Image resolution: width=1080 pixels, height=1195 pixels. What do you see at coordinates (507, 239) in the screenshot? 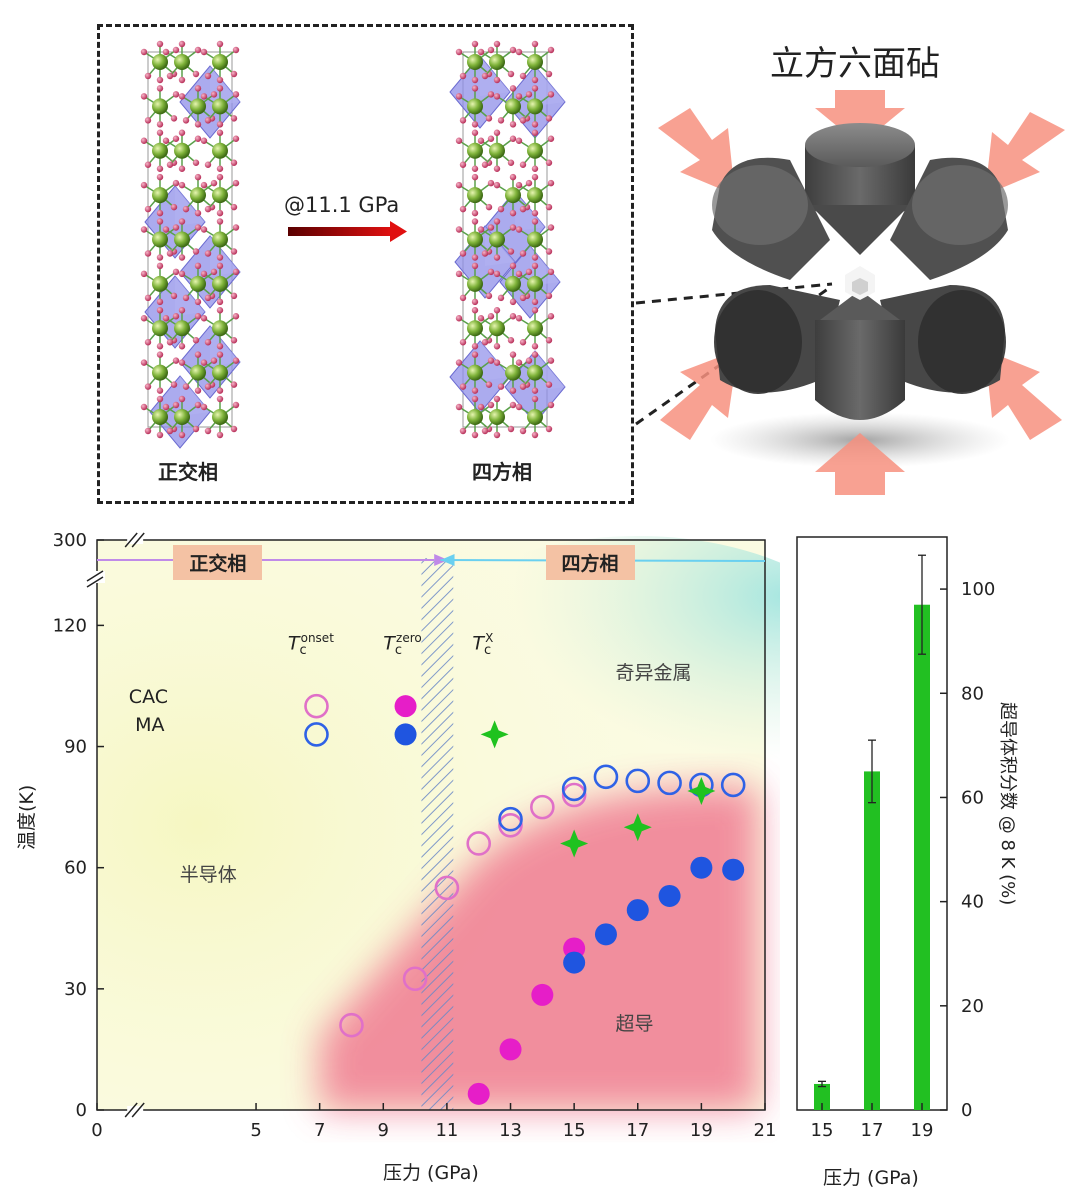
I see `tetragonal-structure-image` at bounding box center [507, 239].